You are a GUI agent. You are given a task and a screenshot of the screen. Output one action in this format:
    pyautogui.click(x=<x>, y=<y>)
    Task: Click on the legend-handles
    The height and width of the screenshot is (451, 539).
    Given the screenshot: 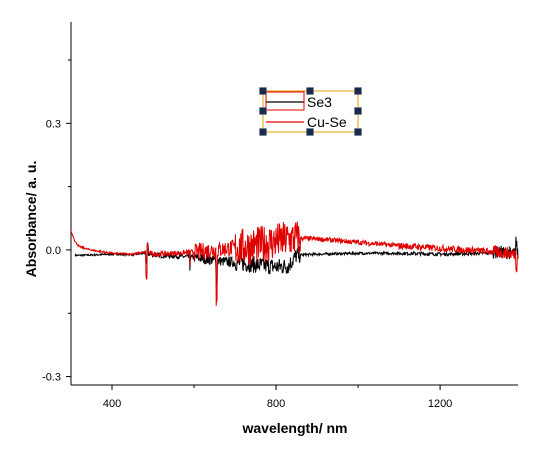 What is the action you would take?
    pyautogui.click(x=310, y=111)
    